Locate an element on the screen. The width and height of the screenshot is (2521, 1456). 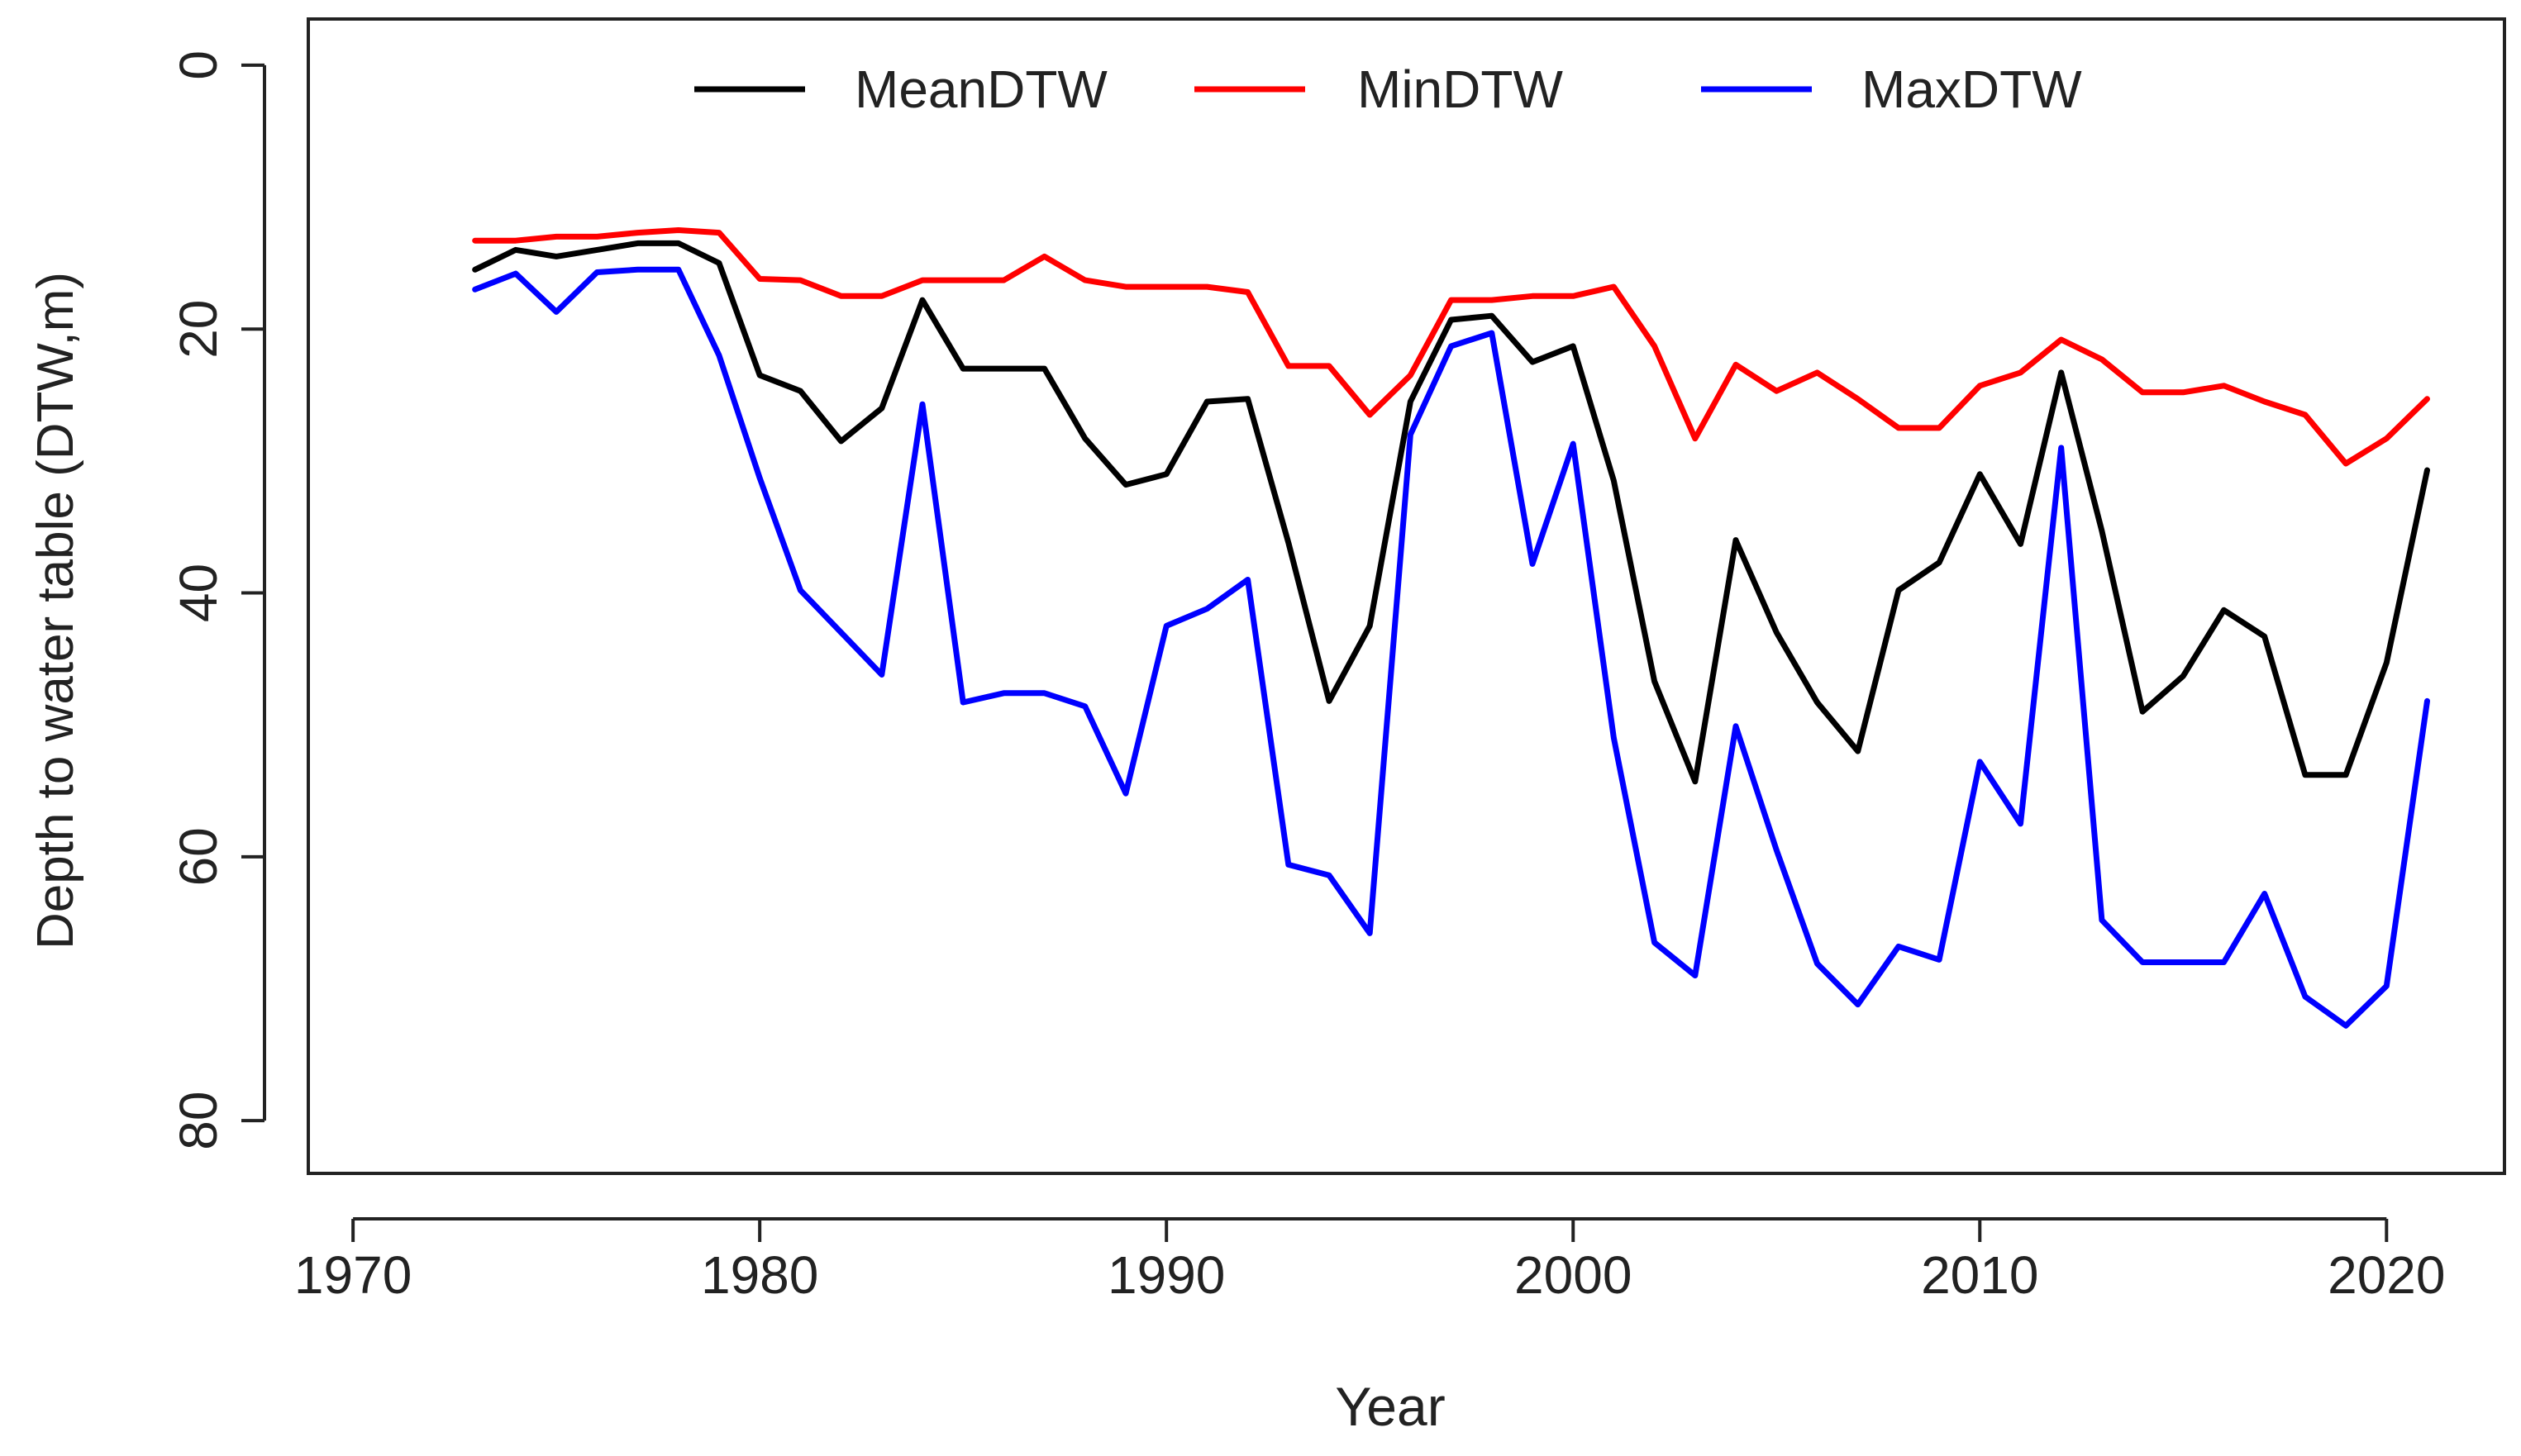
y-axis-label: Depth to water table (DTW,m) is located at coordinates (56, 610).